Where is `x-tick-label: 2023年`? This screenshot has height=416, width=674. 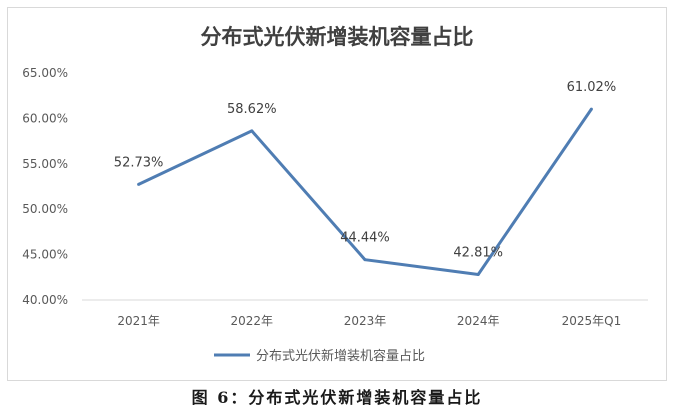 x-tick-label: 2023年 is located at coordinates (365, 321).